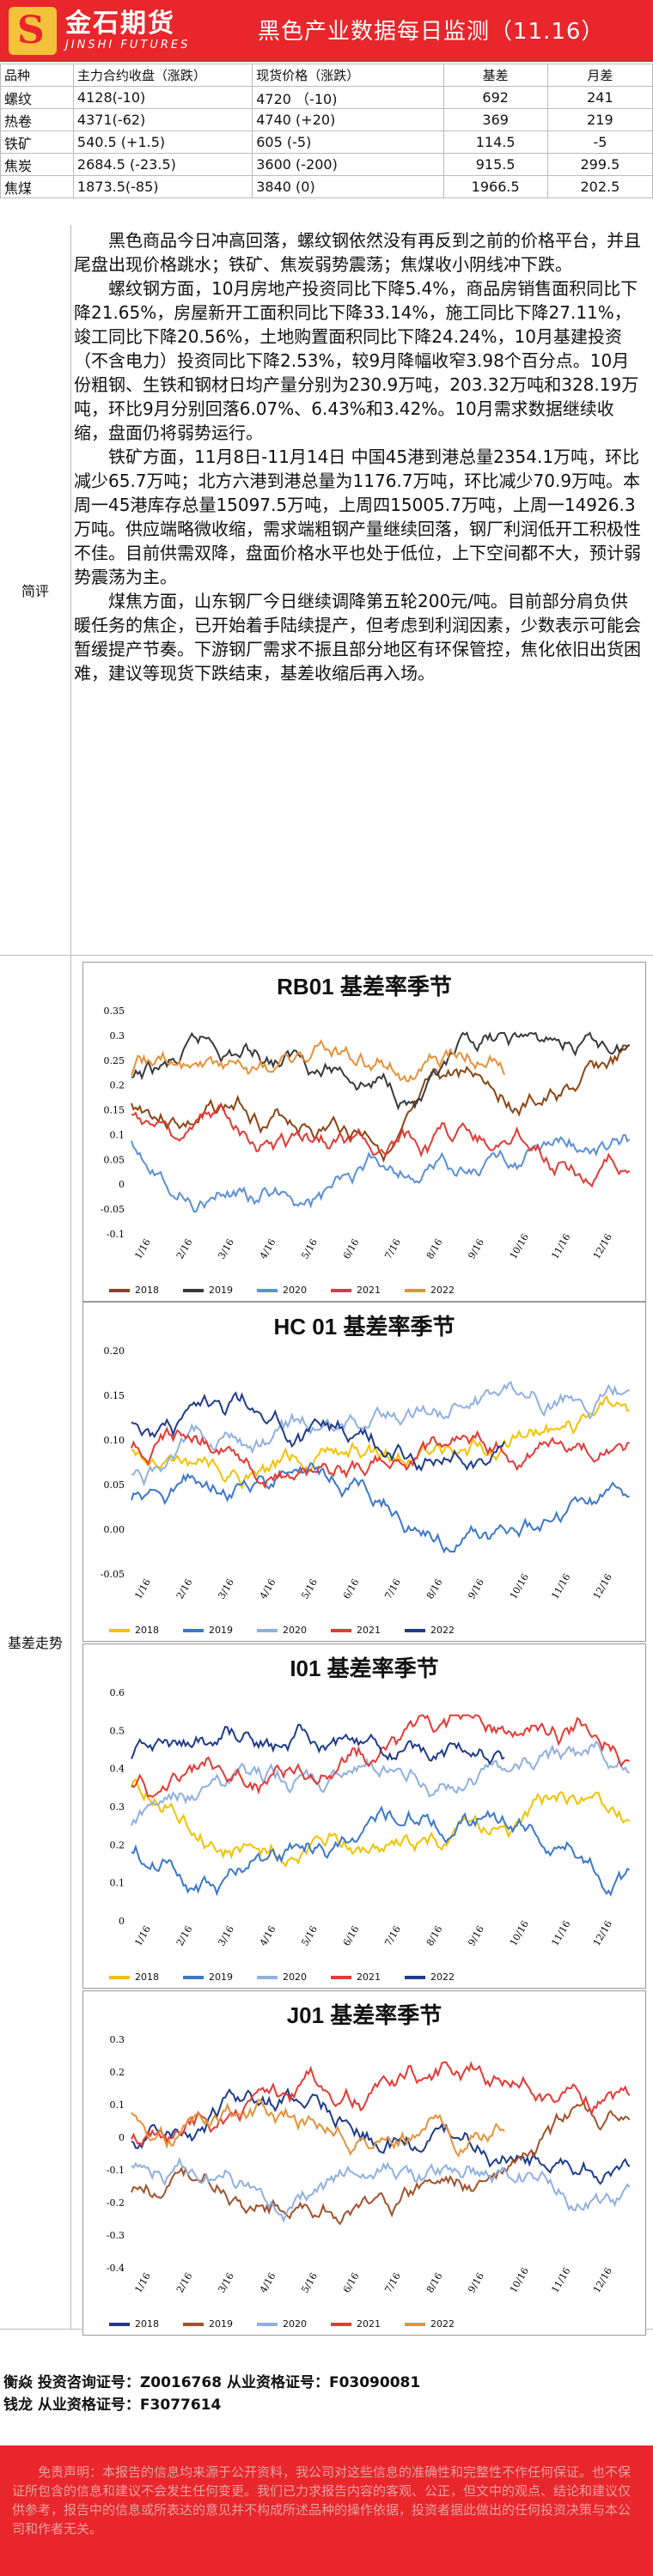 The height and width of the screenshot is (2576, 653). What do you see at coordinates (560, 1933) in the screenshot?
I see `x-tick-label: 11/16` at bounding box center [560, 1933].